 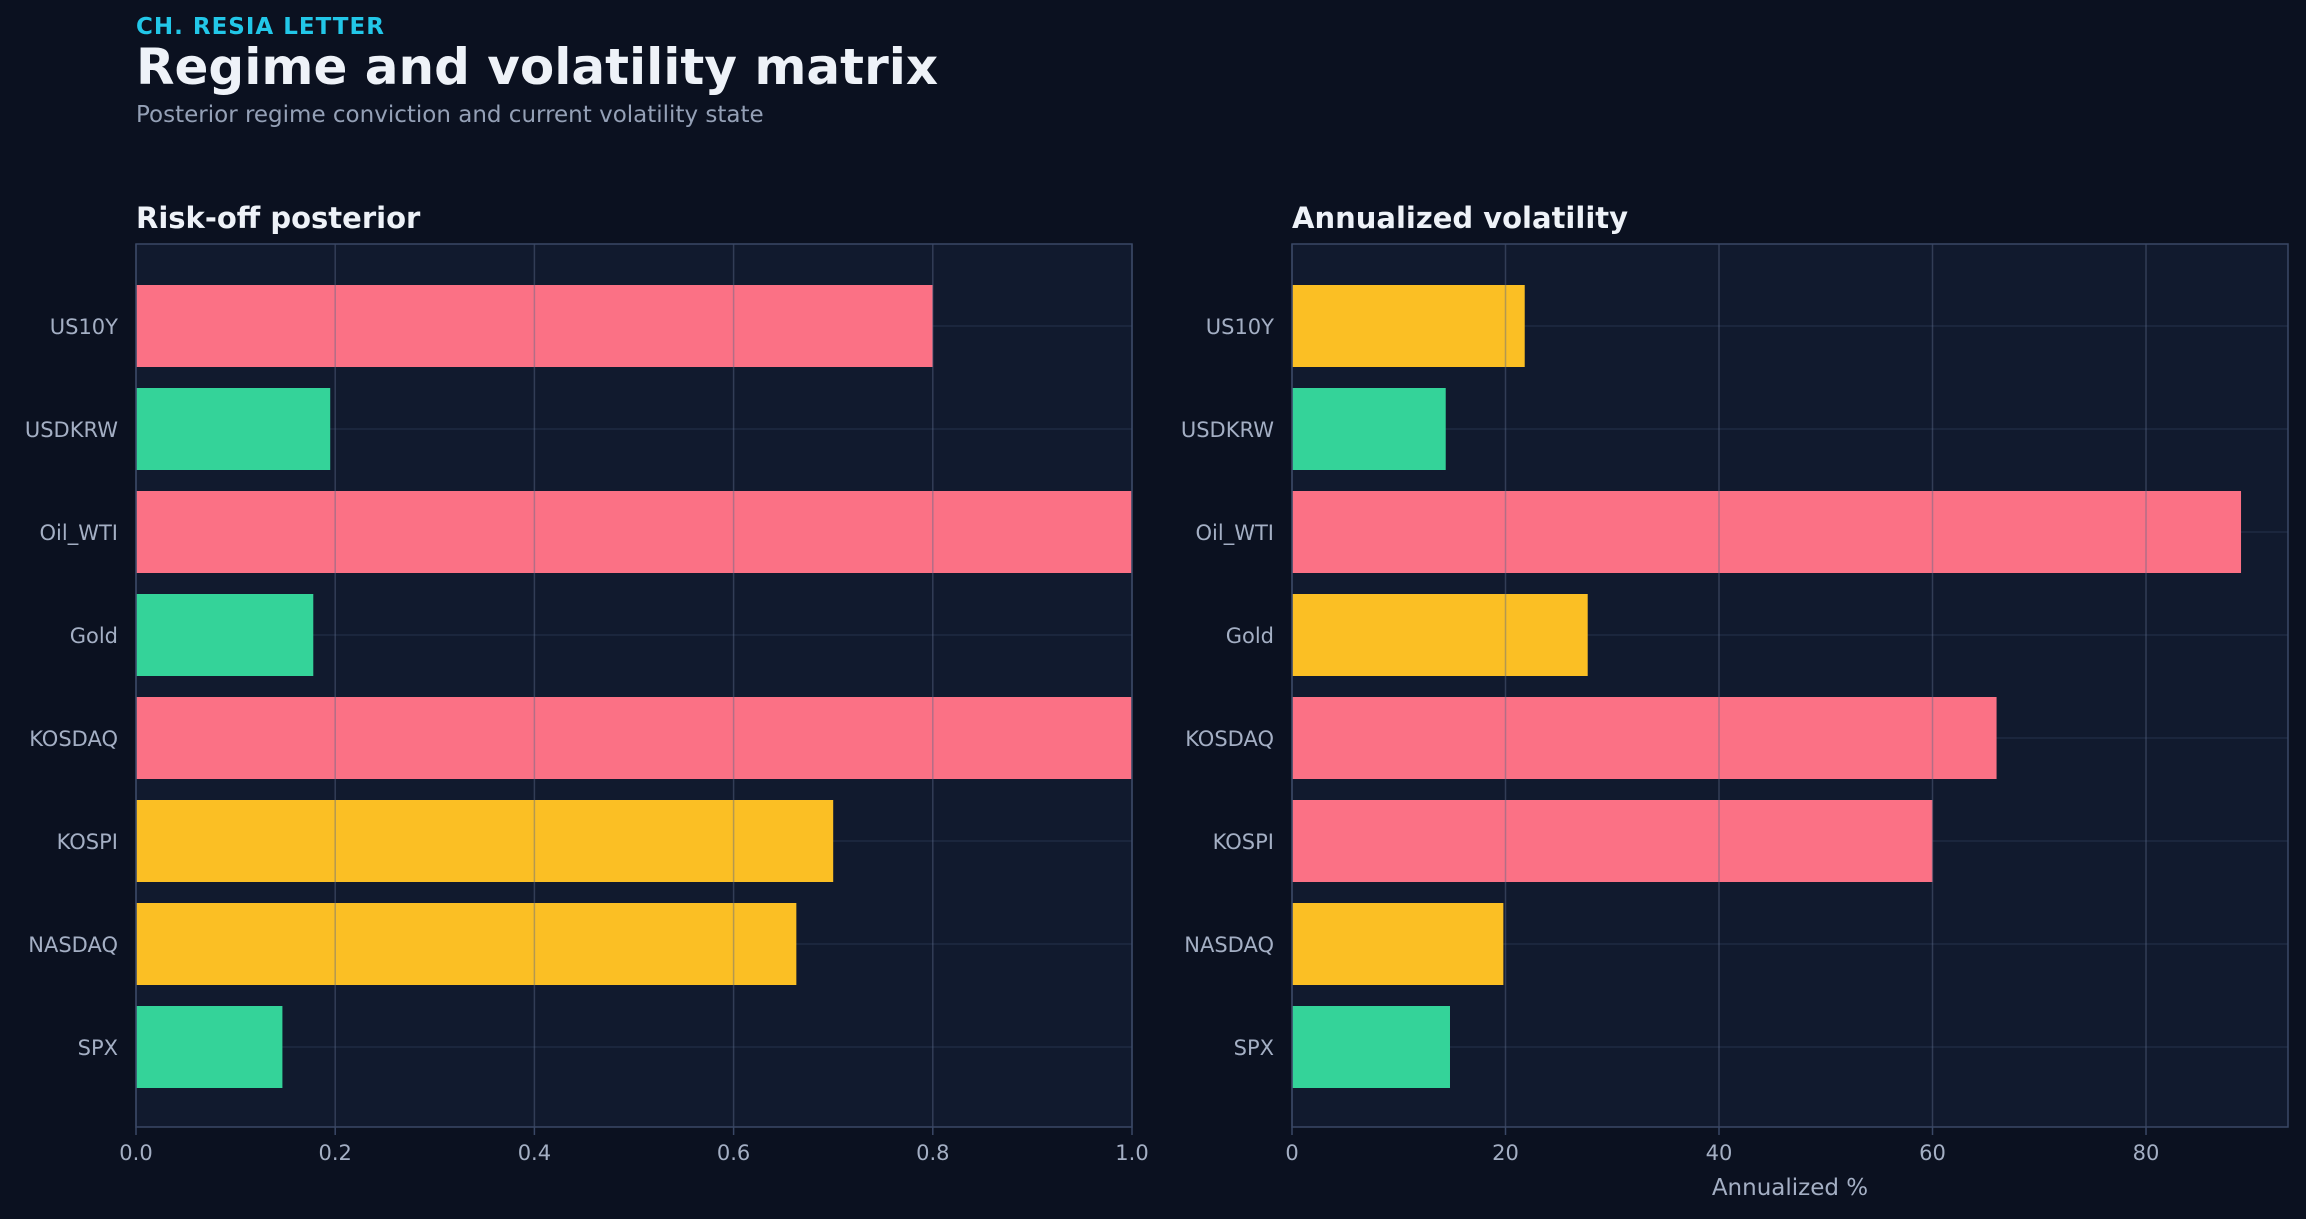 What do you see at coordinates (1790, 1188) in the screenshot?
I see `x-axis-label: Annualized %` at bounding box center [1790, 1188].